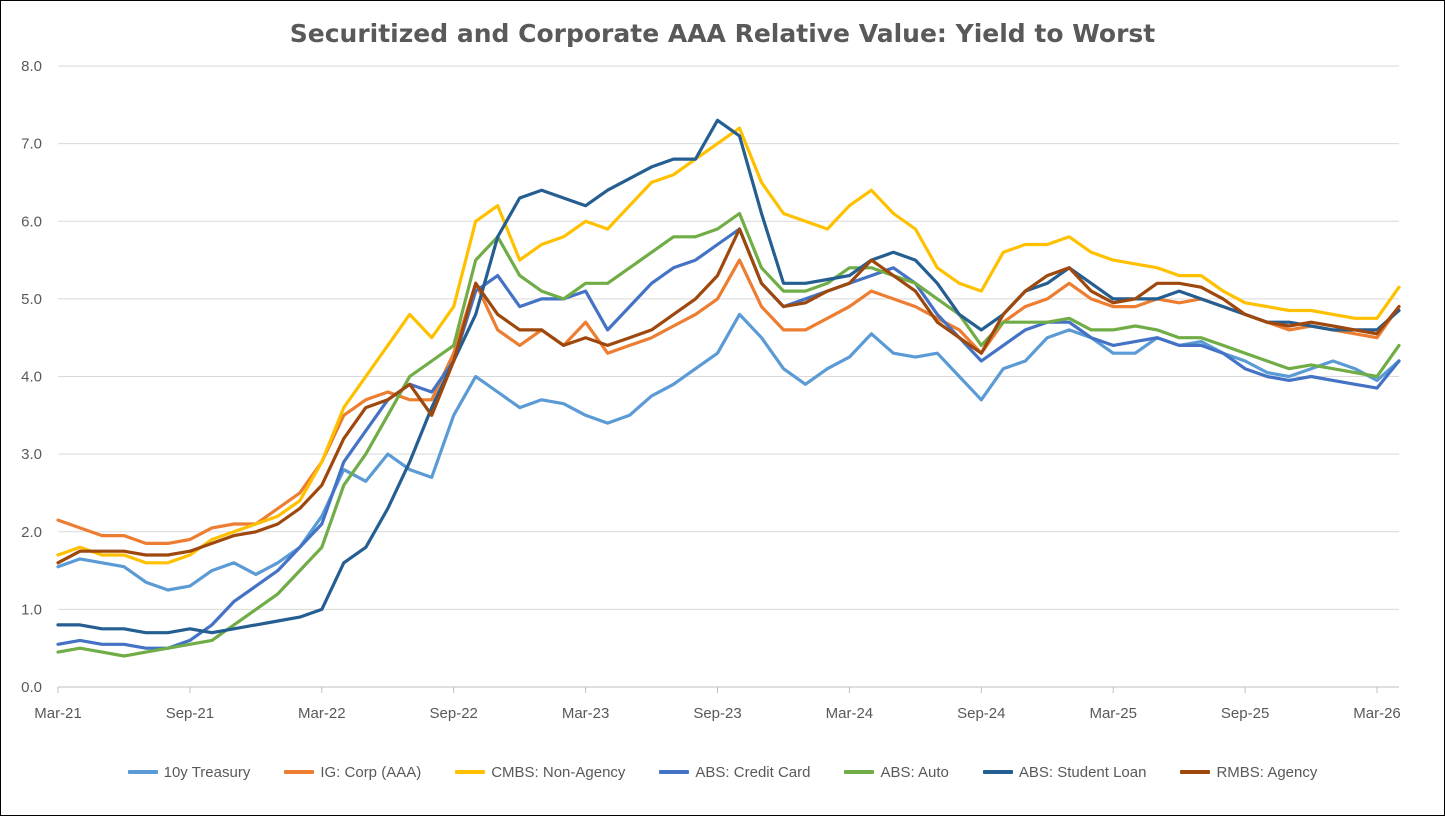  Describe the element at coordinates (371, 772) in the screenshot. I see `legend-label: IG: Corp (AAA)` at that location.